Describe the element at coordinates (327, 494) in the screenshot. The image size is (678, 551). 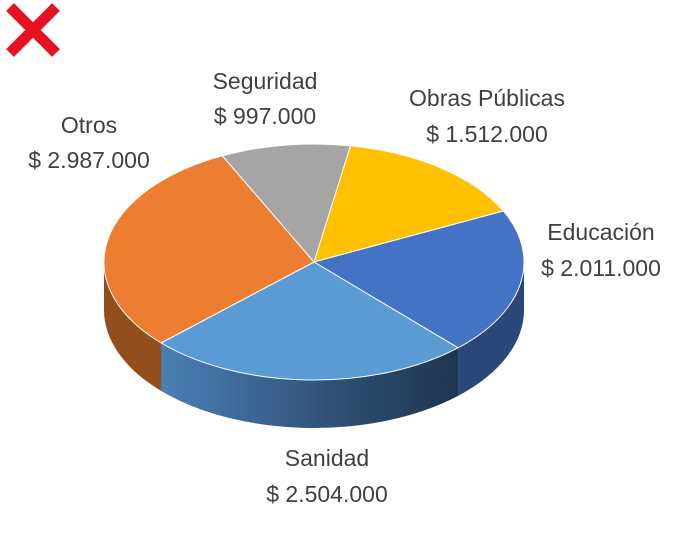
I see `slice-value-sanidad: $ 2.504.000` at that location.